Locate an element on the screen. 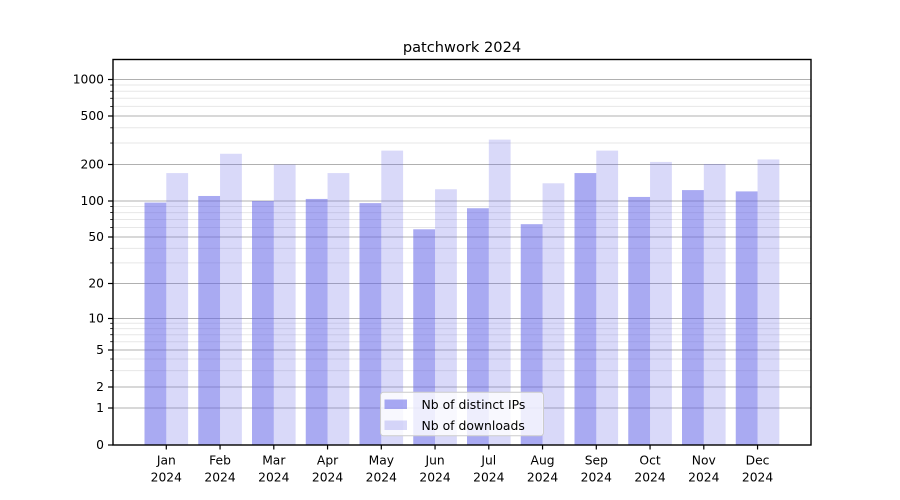 Image resolution: width=900 pixels, height=500 pixels. legend-label-downloads: Nb of downloads is located at coordinates (473, 425).